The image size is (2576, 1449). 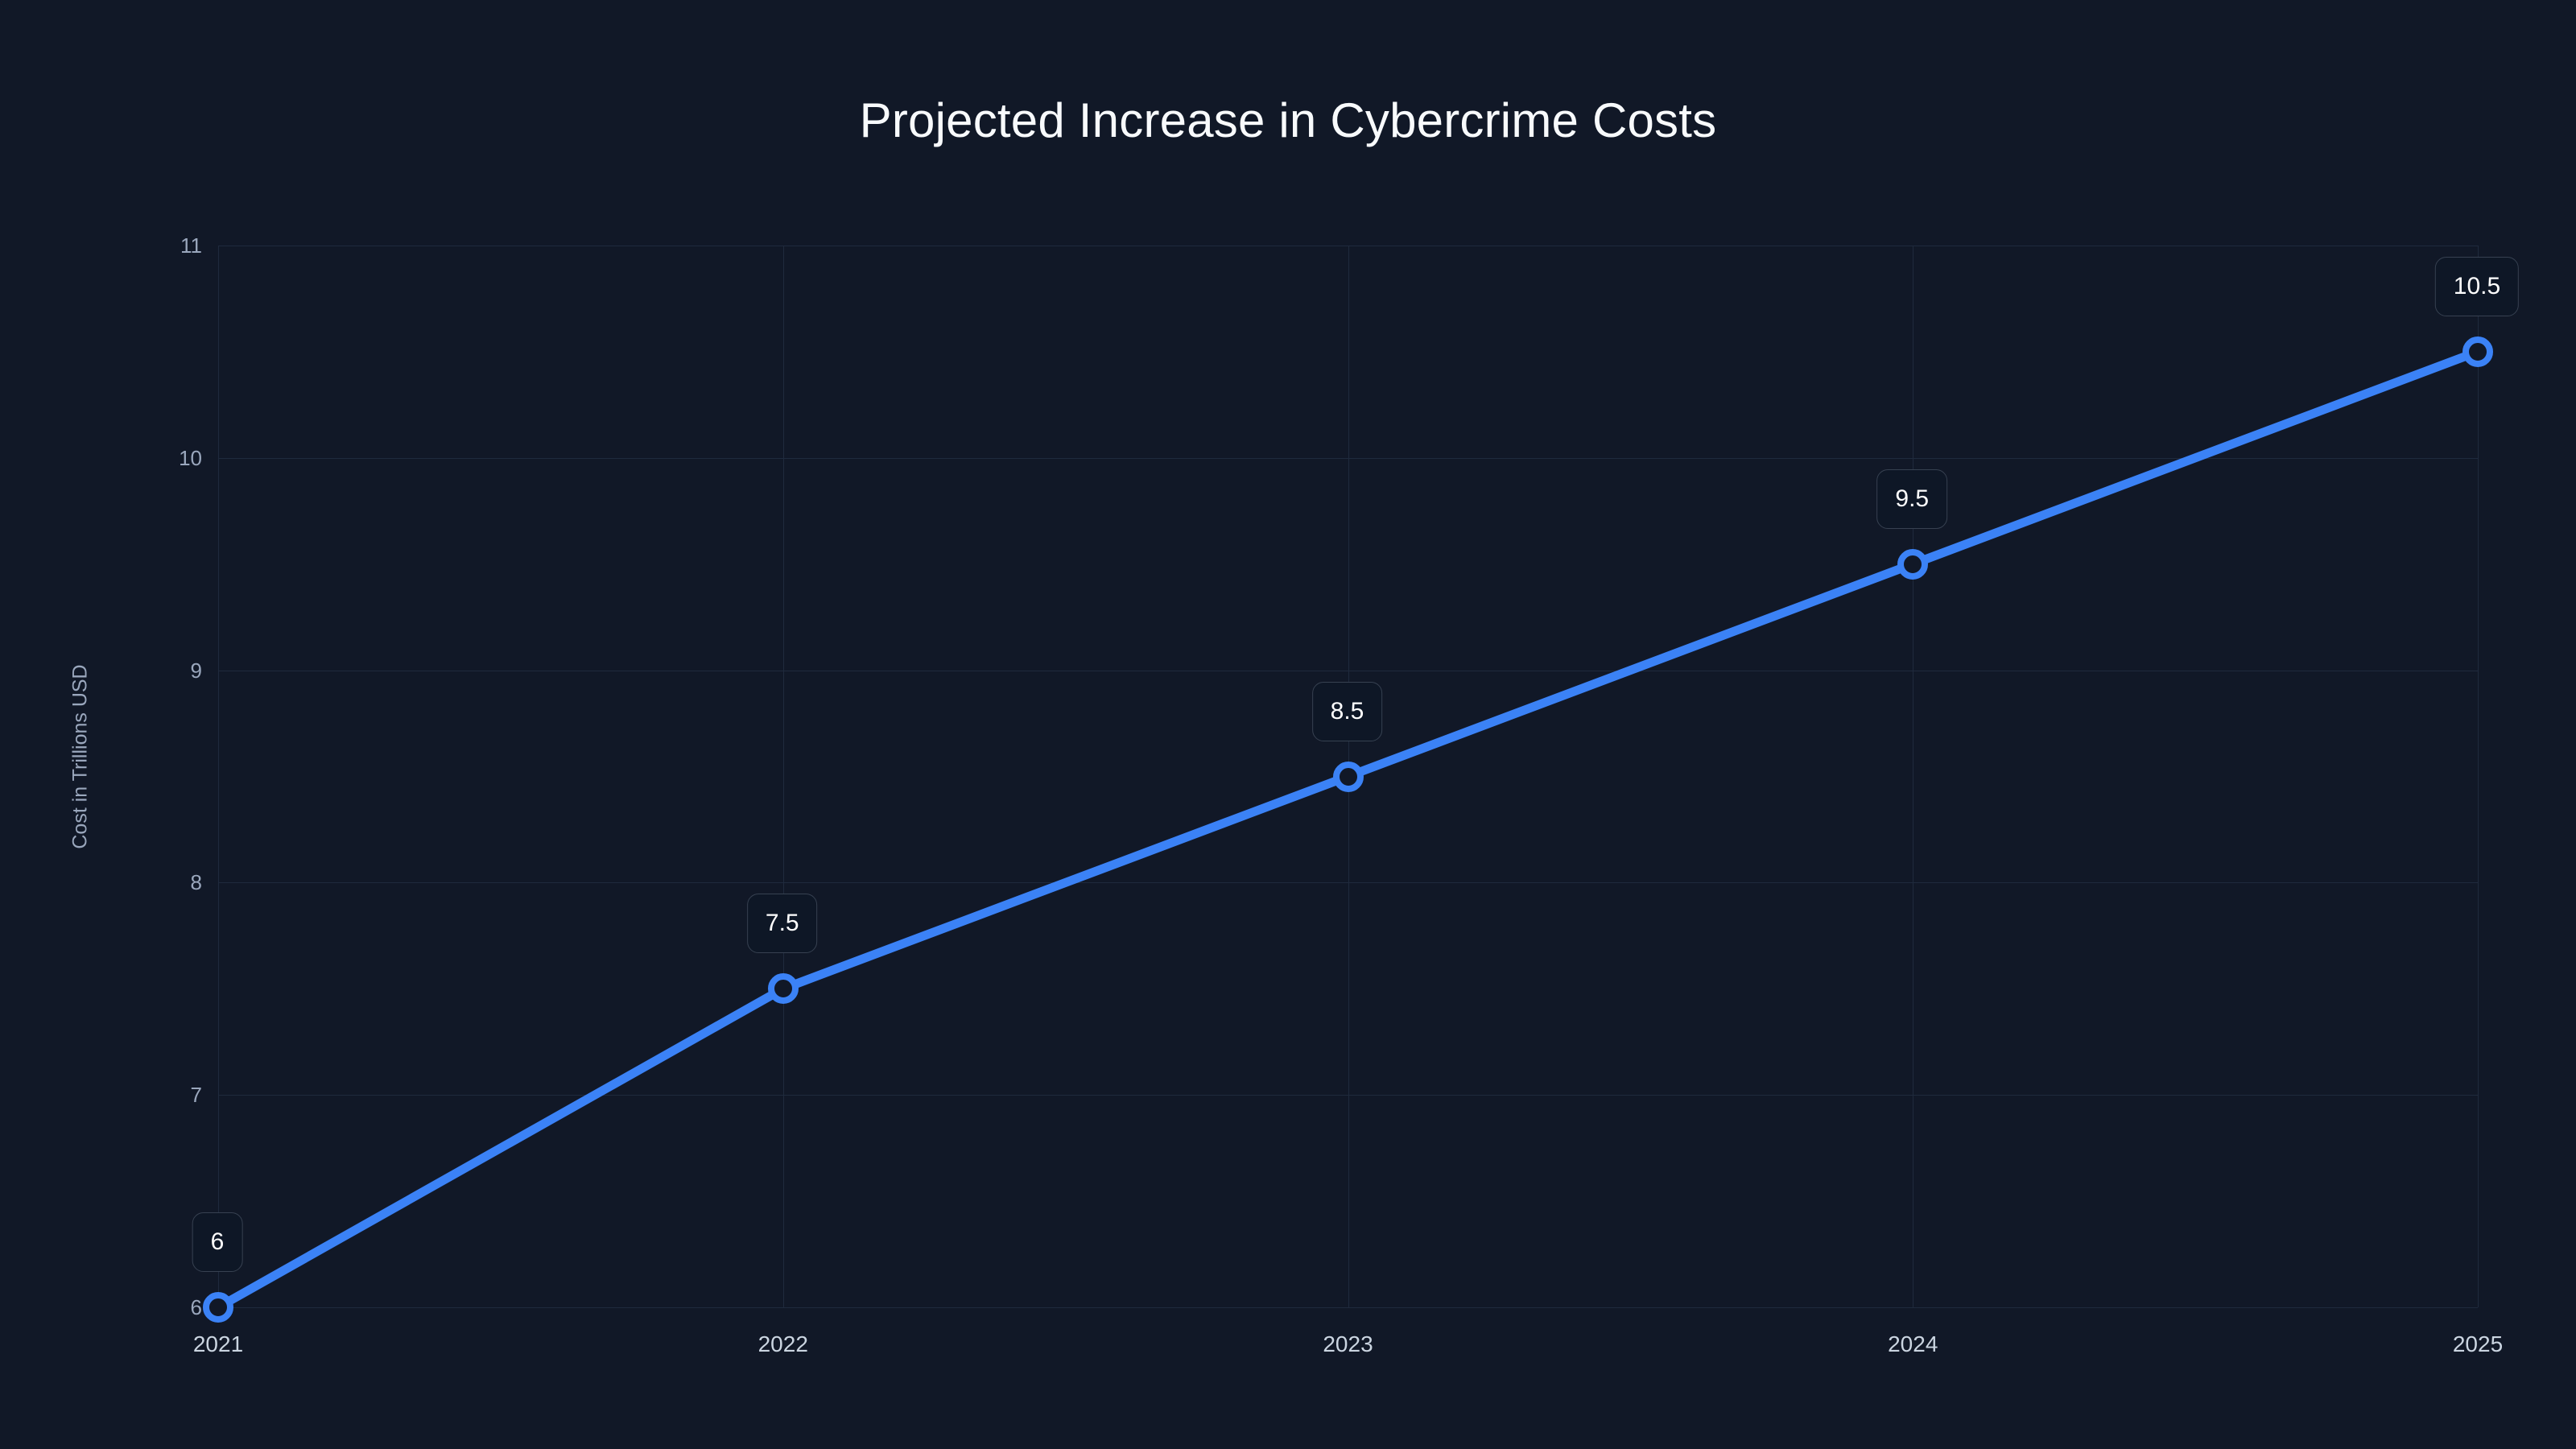 I want to click on y-axis-tick-label: 8, so click(x=196, y=883).